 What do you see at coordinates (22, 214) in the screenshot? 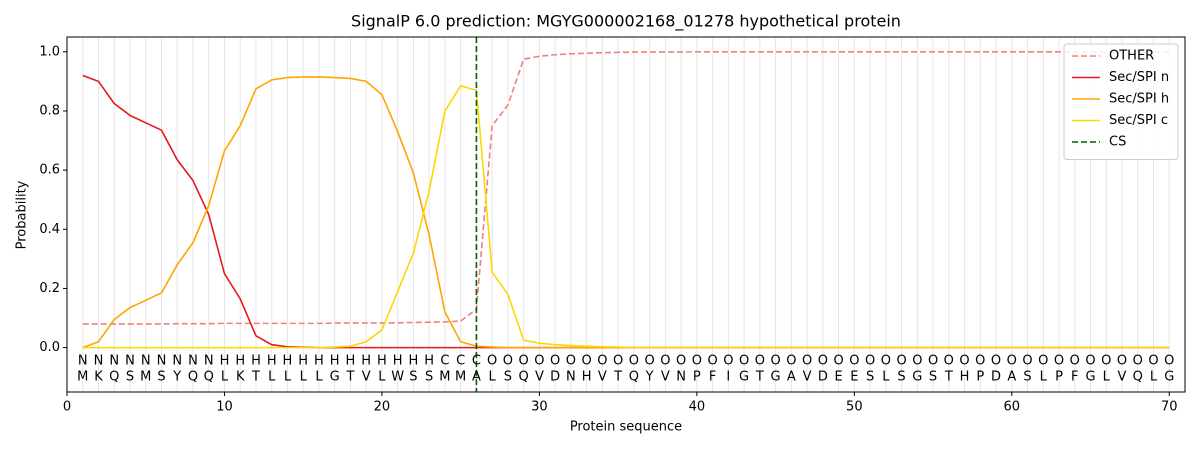
I see `y-axis-label: Probability` at bounding box center [22, 214].